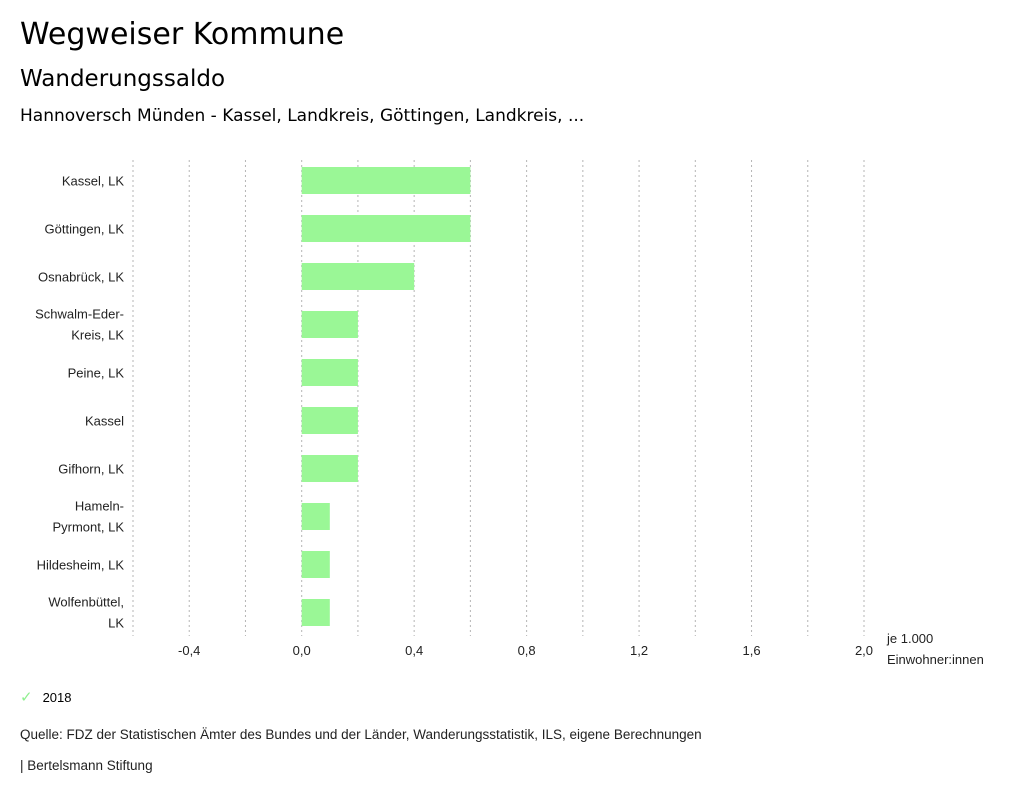 This screenshot has height=799, width=1024. What do you see at coordinates (751, 650) in the screenshot?
I see `x-tick-label: 1,6` at bounding box center [751, 650].